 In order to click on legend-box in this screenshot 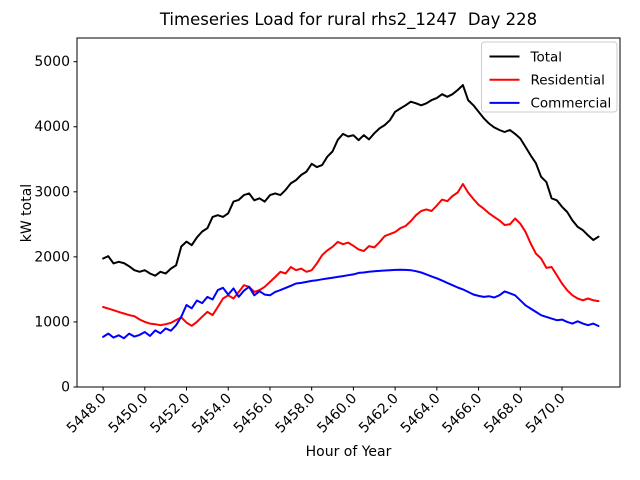, I will do `click(549, 77)`.